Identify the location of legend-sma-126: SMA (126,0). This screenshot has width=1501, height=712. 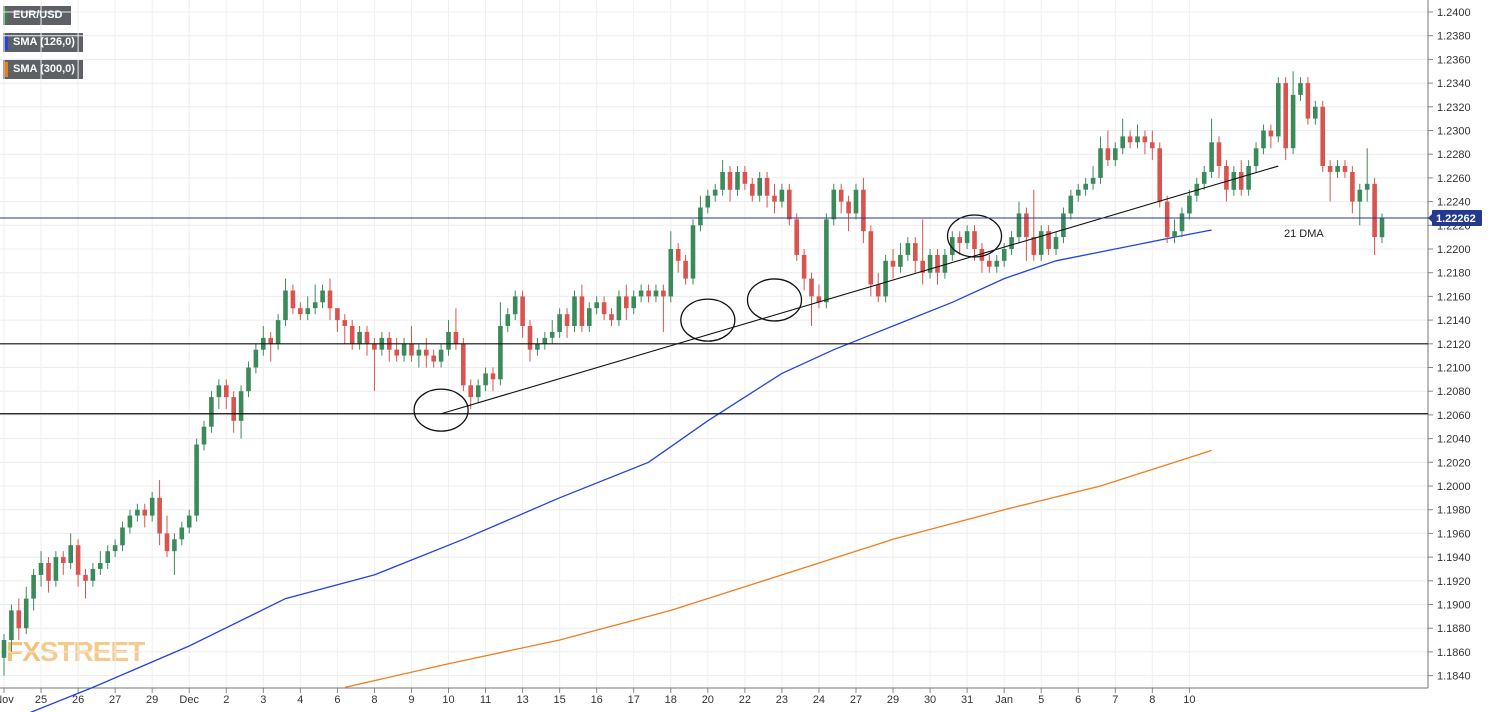
(43, 42).